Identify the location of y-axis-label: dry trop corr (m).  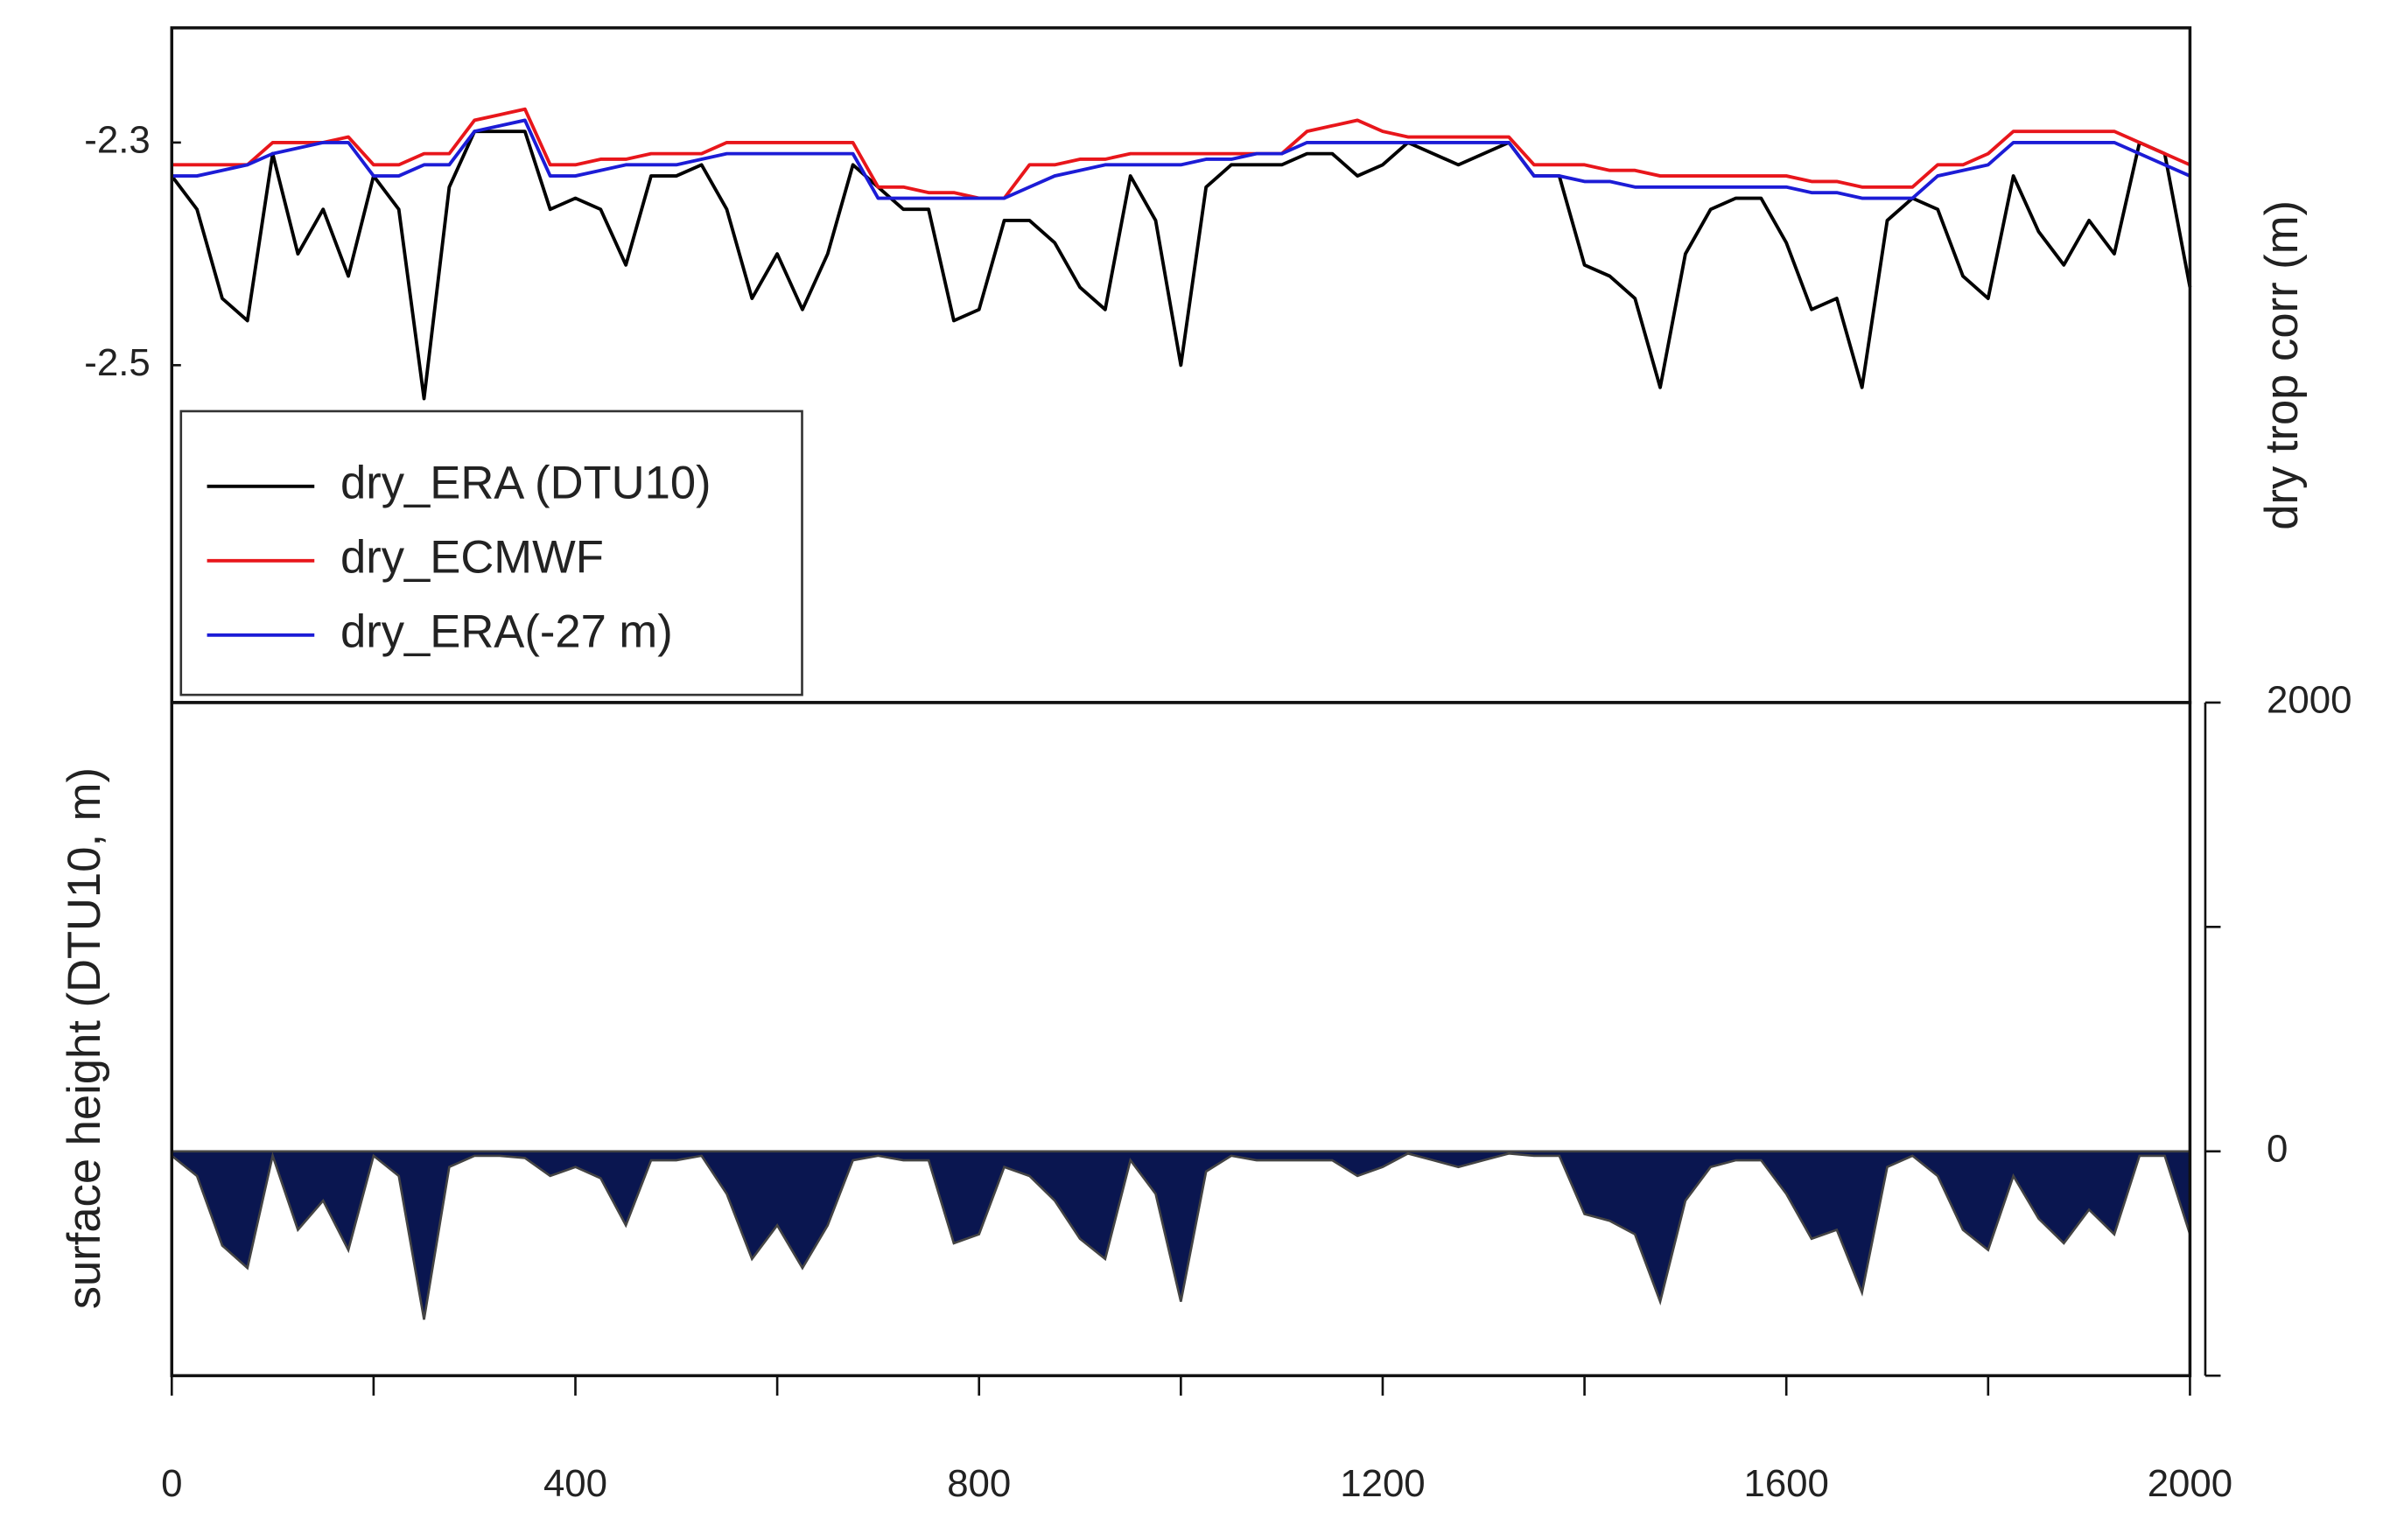
(2282, 365).